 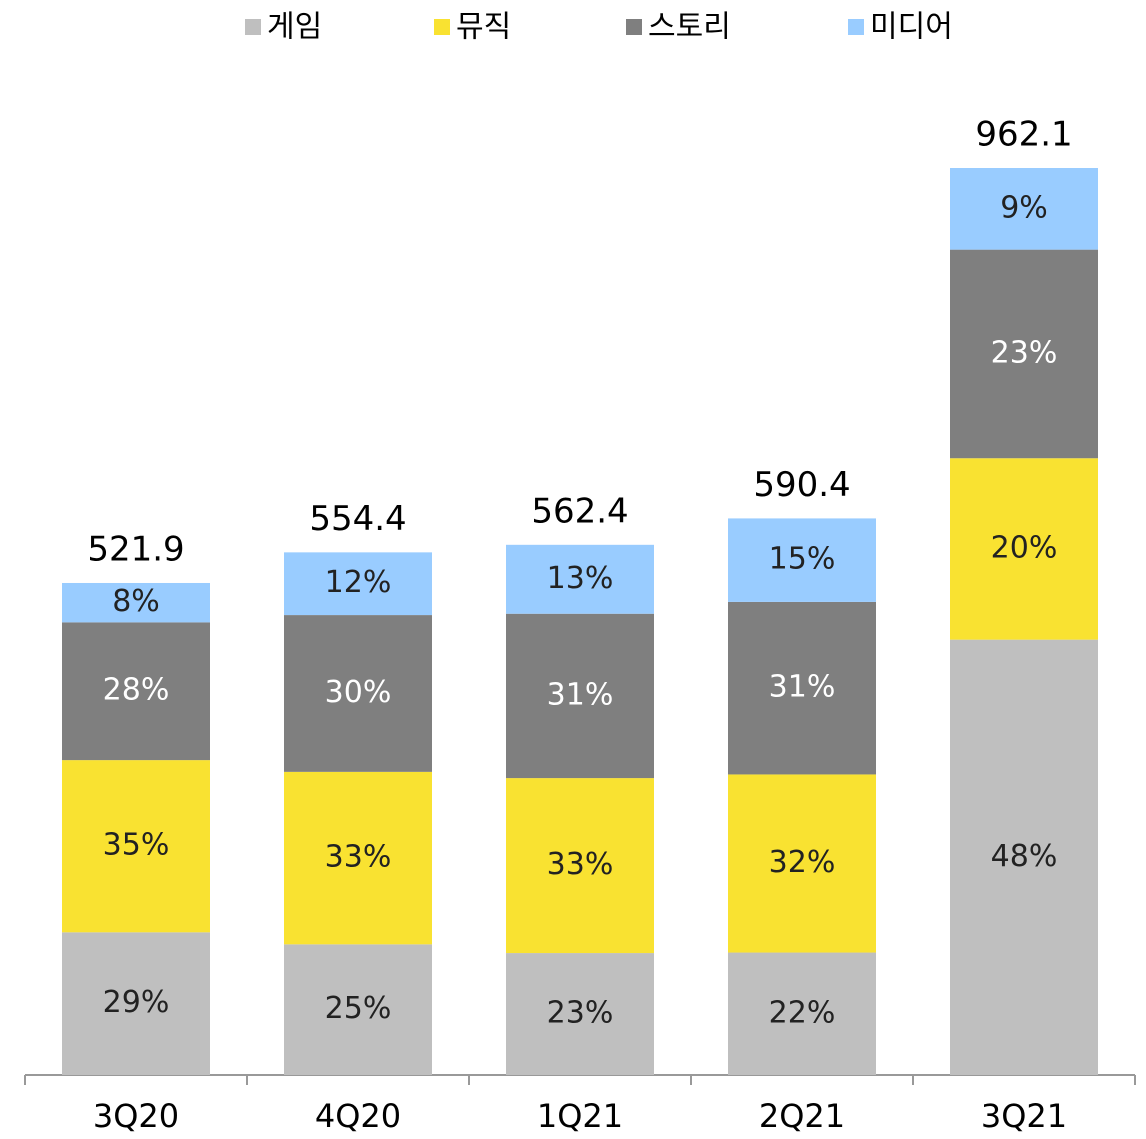 I want to click on legend-label: 스토리, so click(x=689, y=27).